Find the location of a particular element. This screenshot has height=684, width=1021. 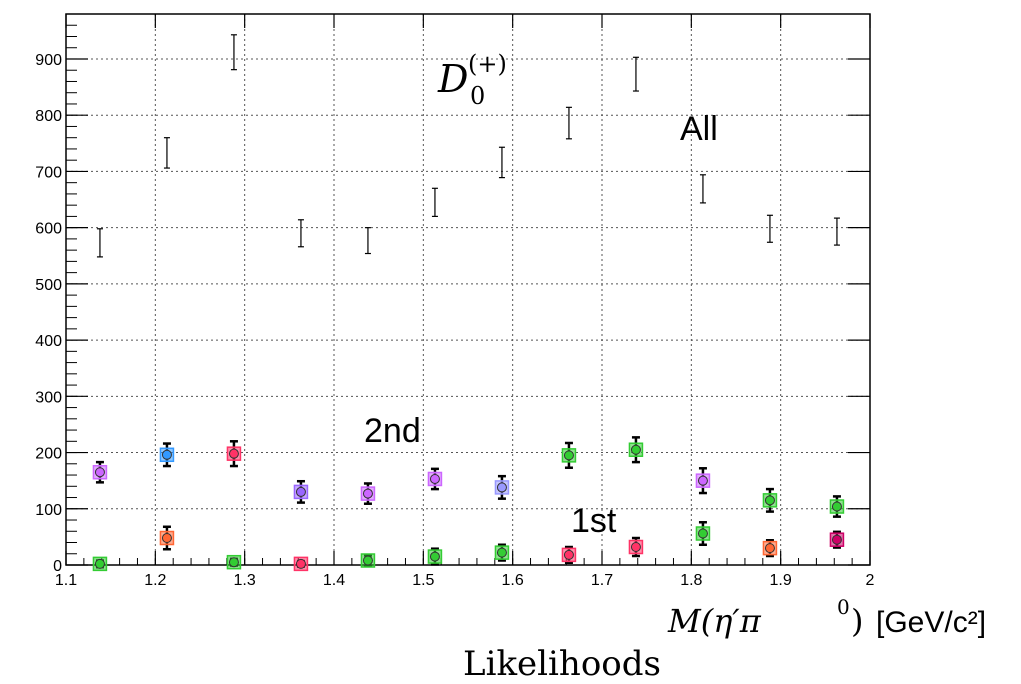

annotation-d0-base: D is located at coordinates (452, 79).